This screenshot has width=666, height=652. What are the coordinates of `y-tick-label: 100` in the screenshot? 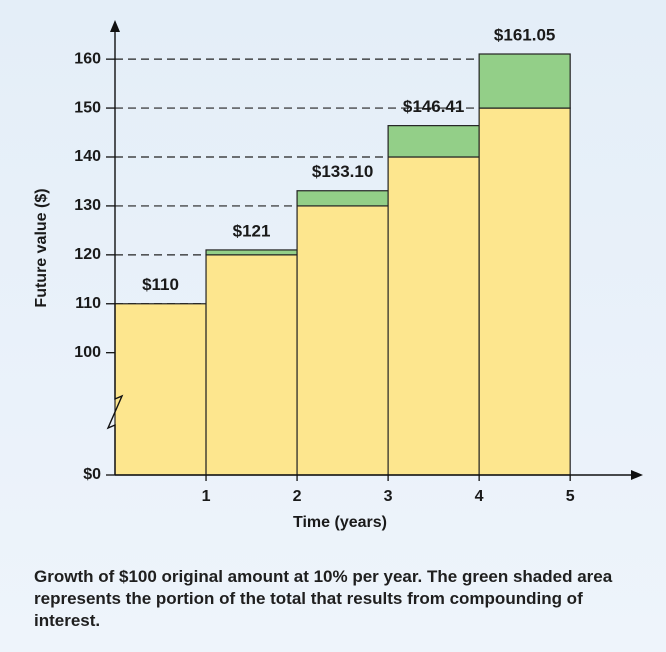 It's located at (87, 352).